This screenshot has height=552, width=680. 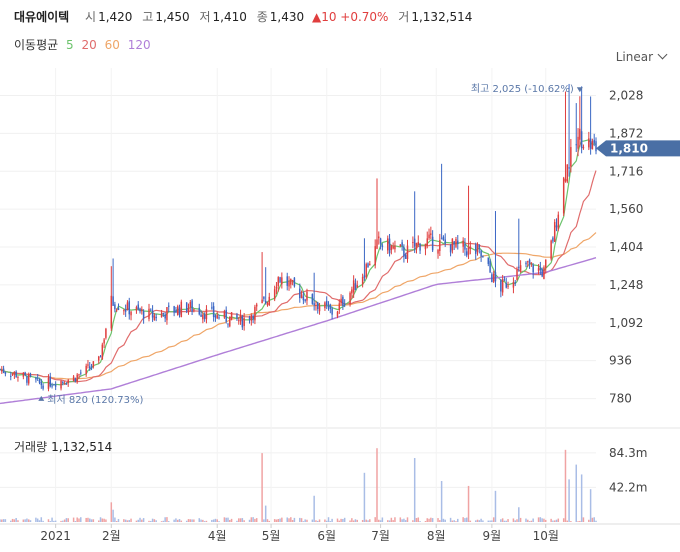 What do you see at coordinates (271, 536) in the screenshot?
I see `x-tick-label: 5월` at bounding box center [271, 536].